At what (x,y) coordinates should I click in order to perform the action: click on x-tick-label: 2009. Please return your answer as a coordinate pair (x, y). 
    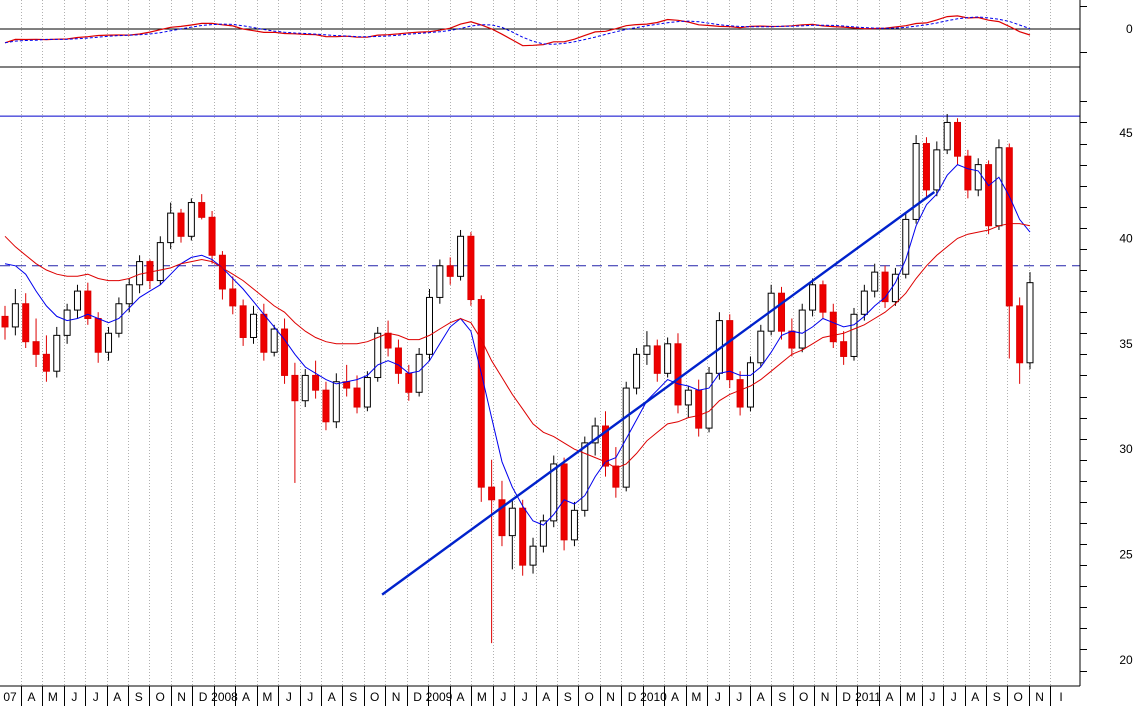
    Looking at the image, I should click on (439, 697).